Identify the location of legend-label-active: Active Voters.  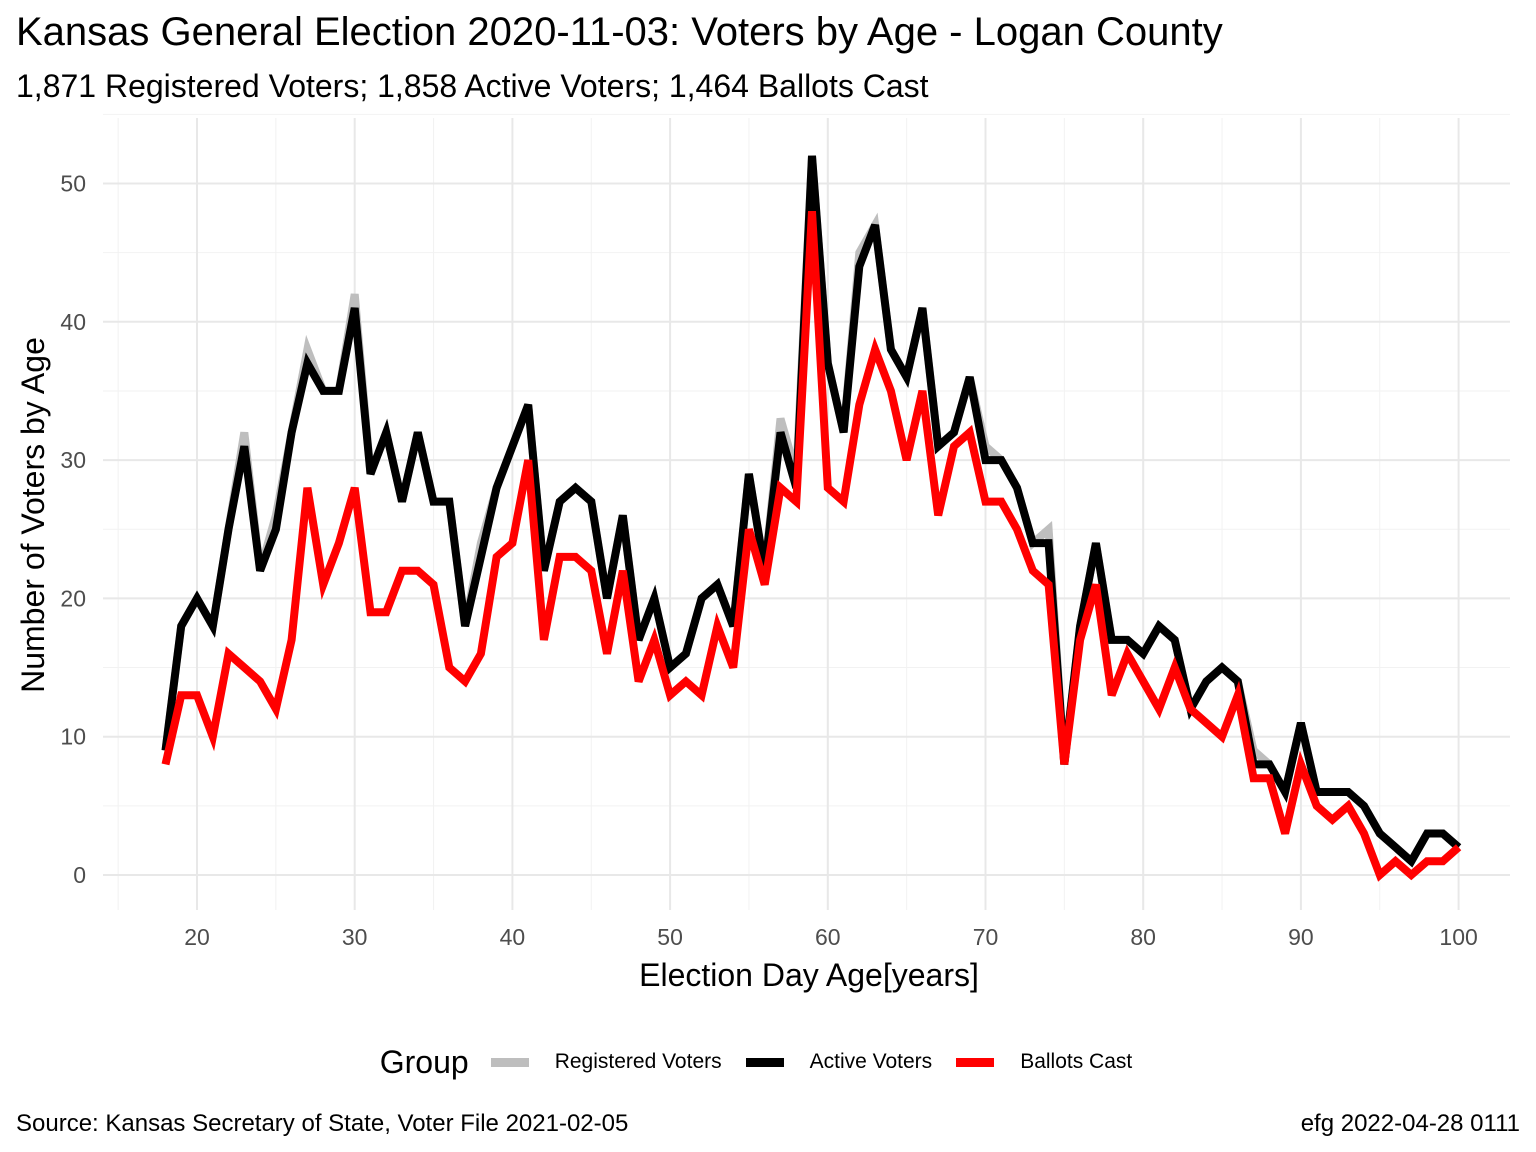
(871, 1061).